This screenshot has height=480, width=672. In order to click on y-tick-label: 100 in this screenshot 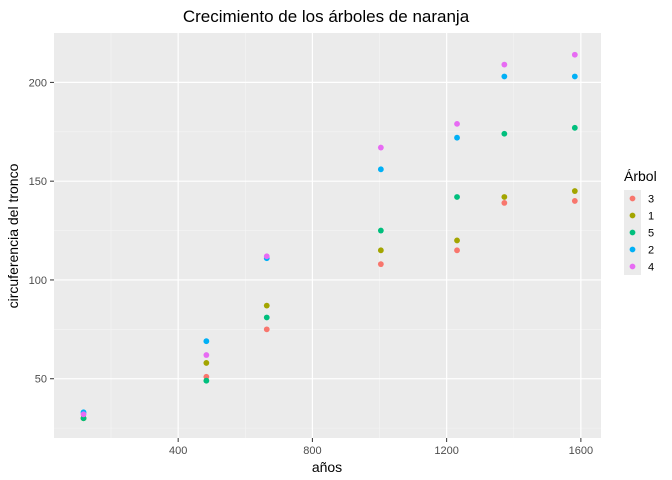, I will do `click(38, 281)`.